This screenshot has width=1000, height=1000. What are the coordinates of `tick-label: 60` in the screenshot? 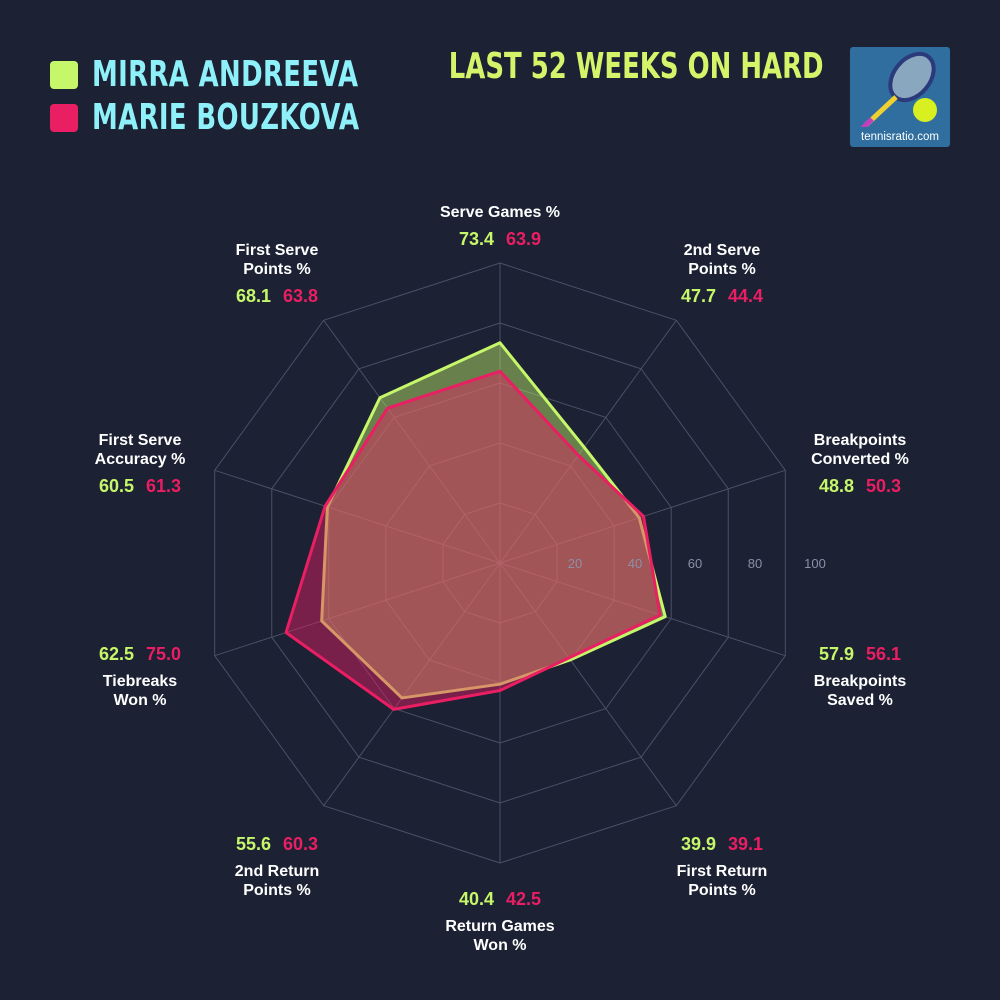 It's located at (695, 563).